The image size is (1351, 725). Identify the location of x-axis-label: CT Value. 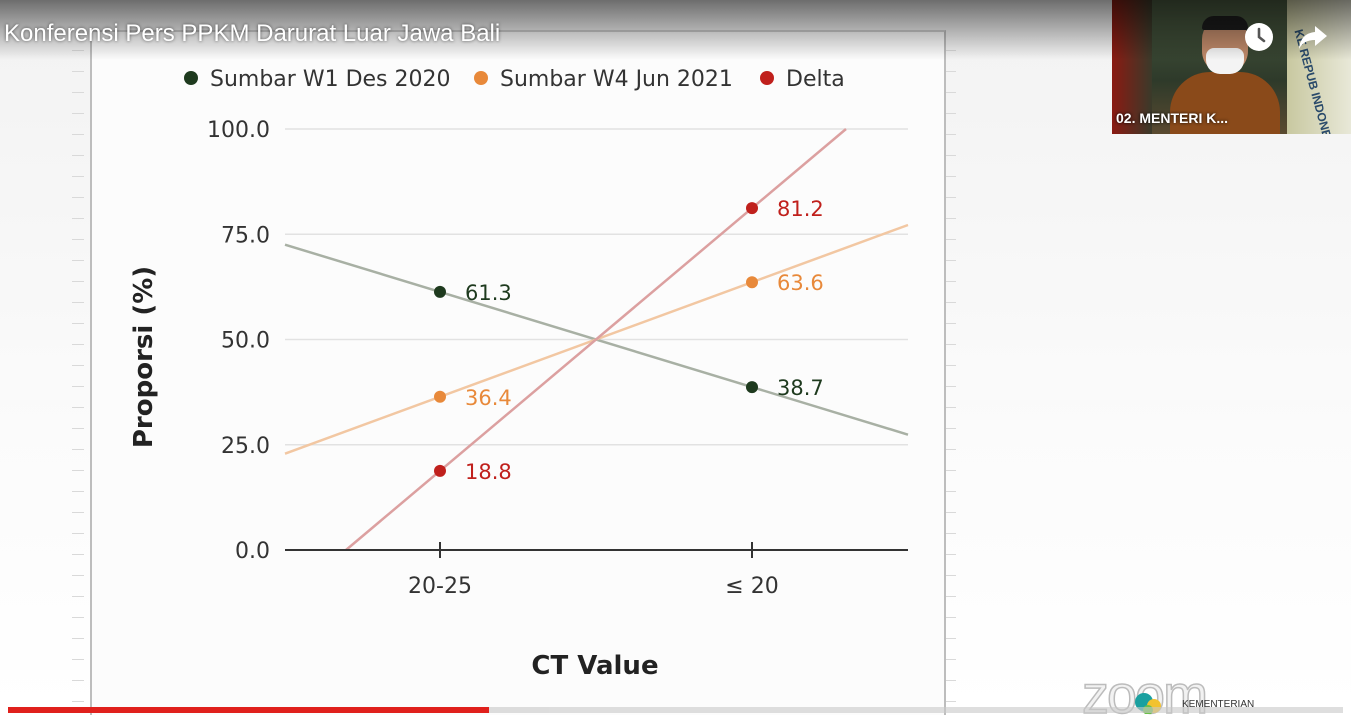
(594, 666).